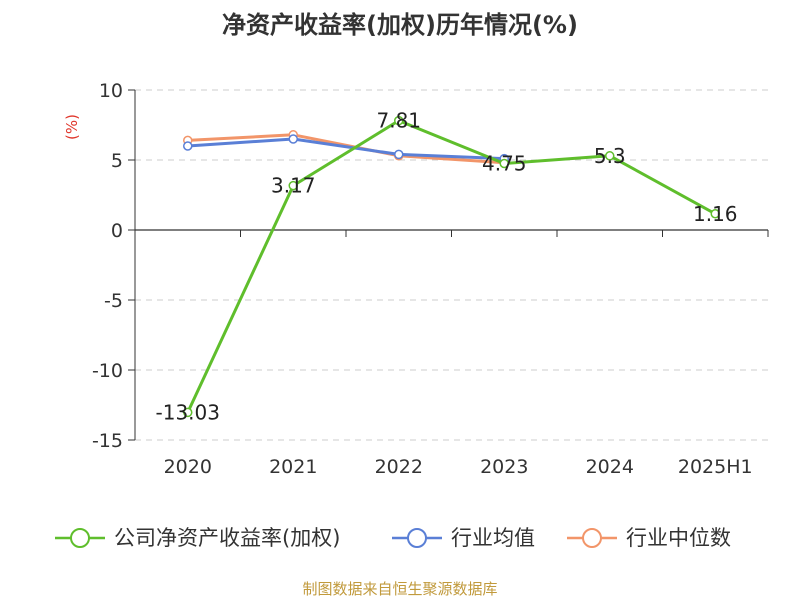 The width and height of the screenshot is (800, 600). I want to click on x-tick-label: 2024, so click(610, 467).